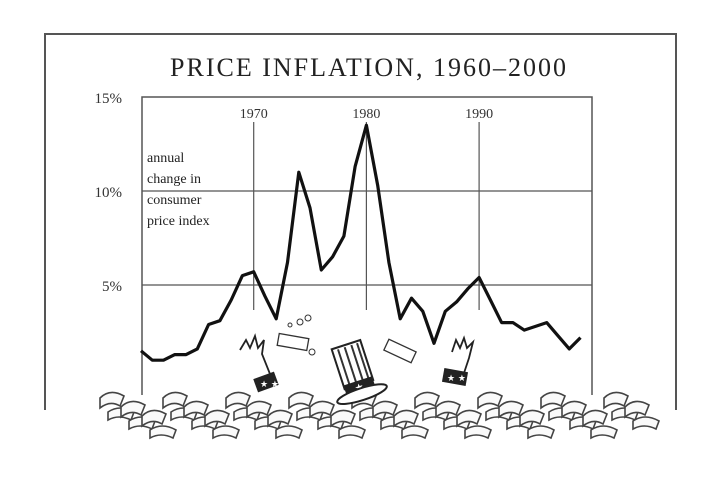 This screenshot has height=480, width=726. I want to click on svg-text: annual, so click(165, 158).